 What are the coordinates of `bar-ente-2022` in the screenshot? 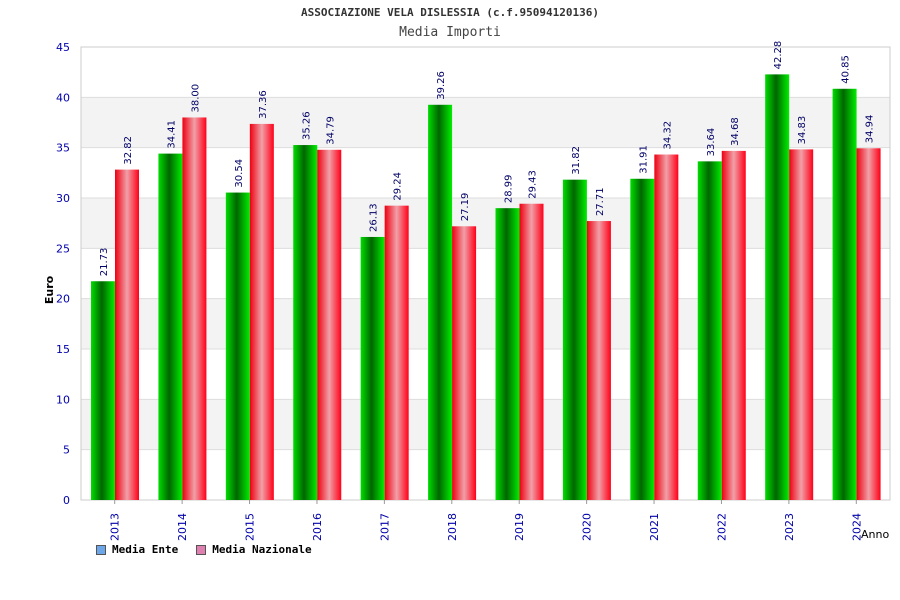 It's located at (709, 330).